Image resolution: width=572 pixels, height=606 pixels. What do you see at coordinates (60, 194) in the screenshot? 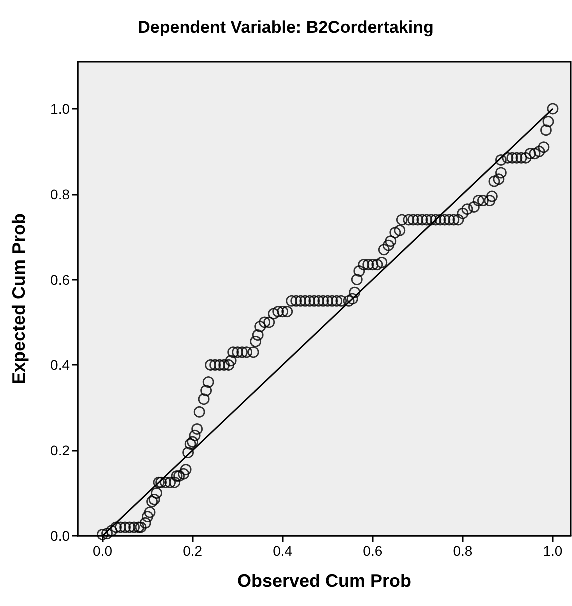
I see `y-tick-label: 0.8` at bounding box center [60, 194].